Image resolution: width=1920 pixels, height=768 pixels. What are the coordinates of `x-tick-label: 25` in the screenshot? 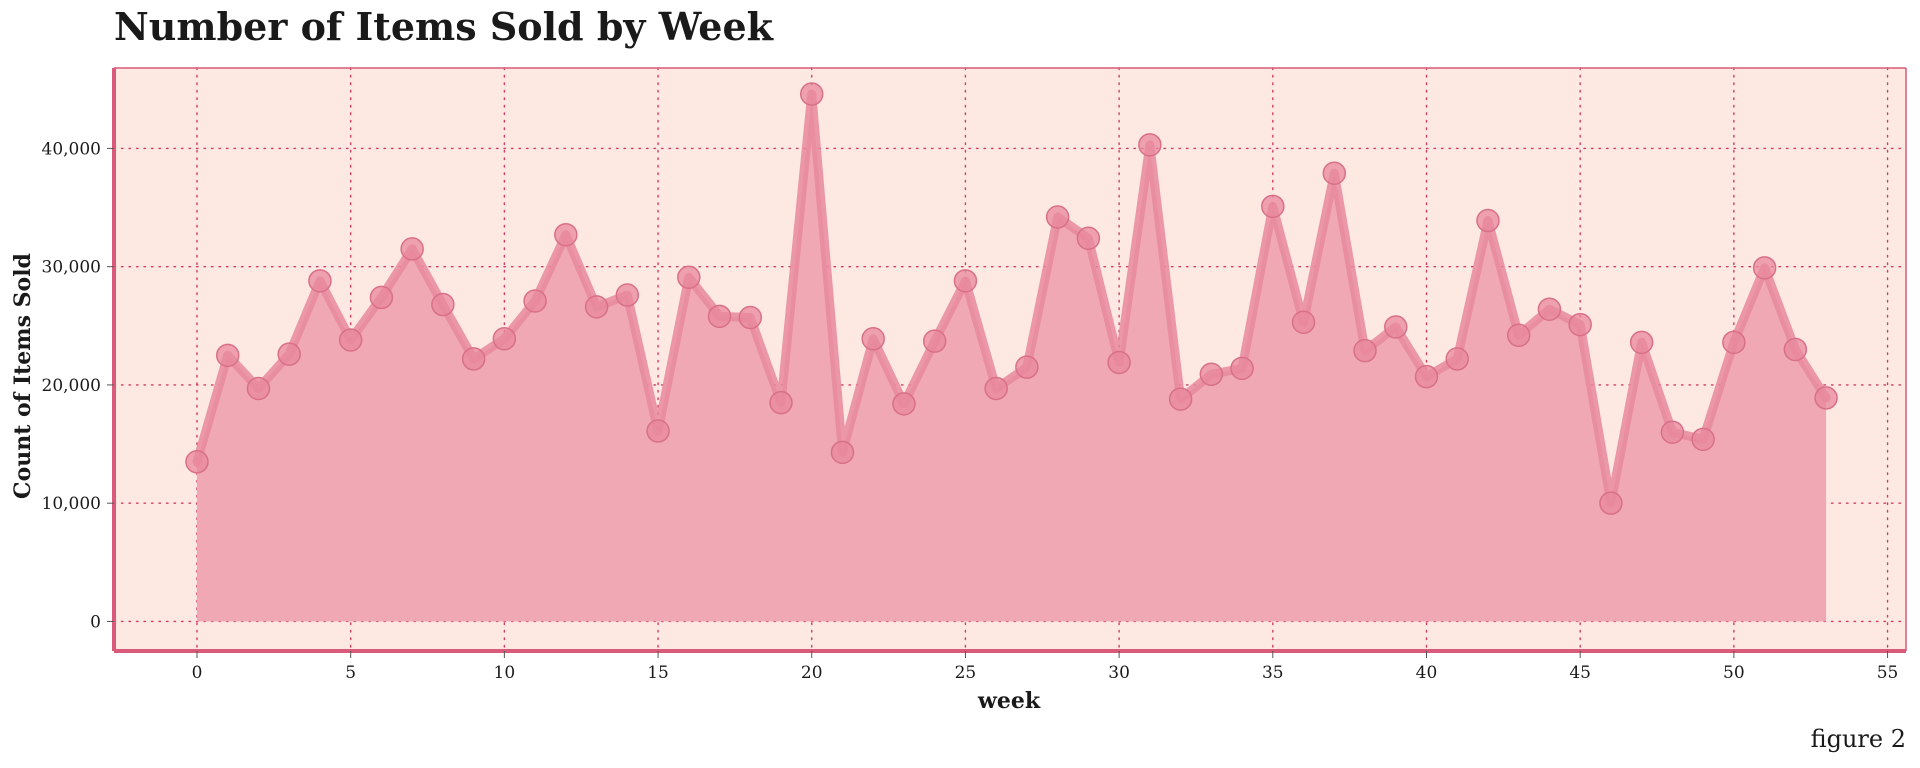 It's located at (966, 673).